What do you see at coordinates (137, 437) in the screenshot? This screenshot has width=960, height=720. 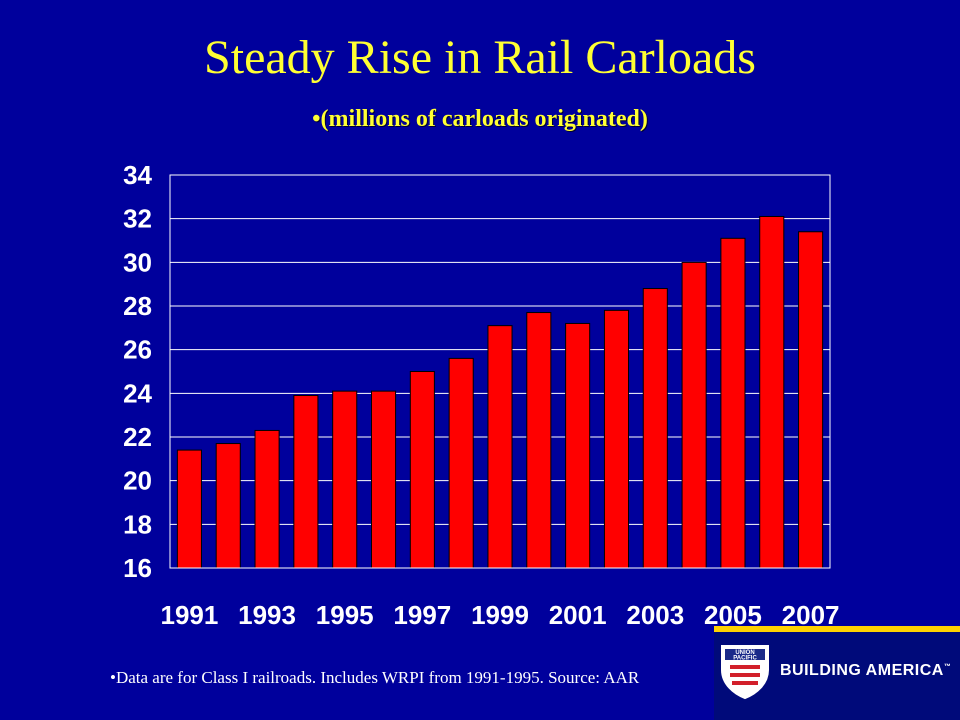 I see `y-tick-label: 22` at bounding box center [137, 437].